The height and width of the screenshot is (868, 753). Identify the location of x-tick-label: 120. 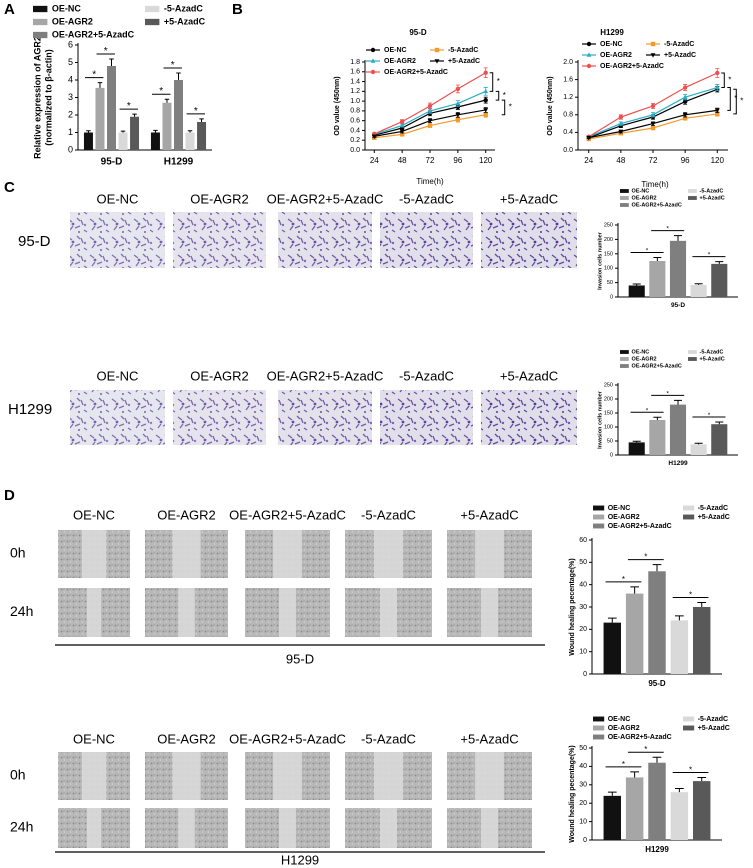
(486, 160).